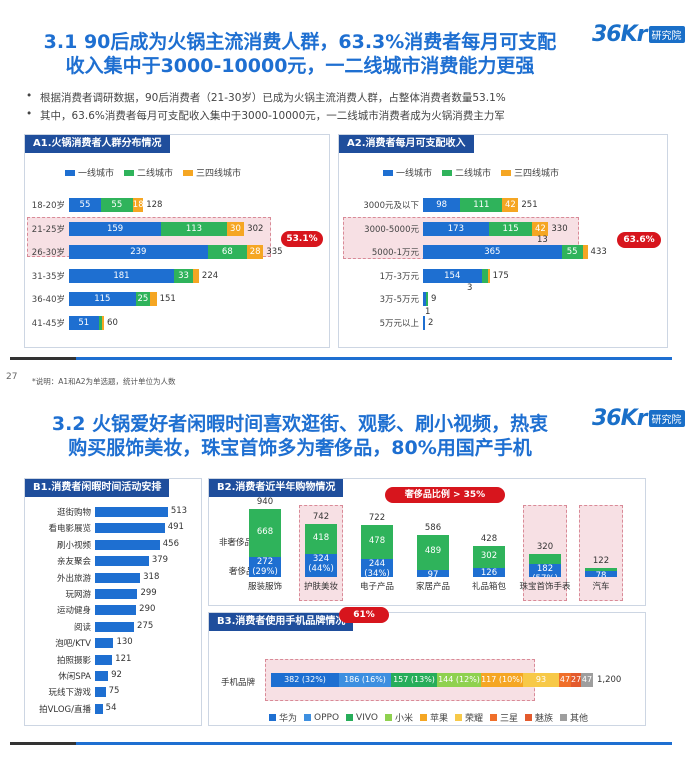 The height and width of the screenshot is (758, 691). I want to click on b2-lux-3: 97(17%), so click(433, 573).